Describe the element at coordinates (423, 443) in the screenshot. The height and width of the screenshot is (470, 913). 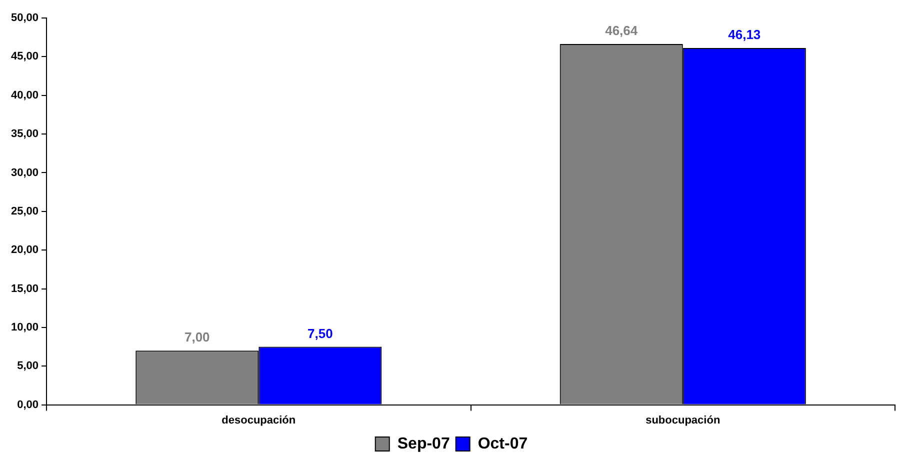
I see `legend-label: Sep-07` at that location.